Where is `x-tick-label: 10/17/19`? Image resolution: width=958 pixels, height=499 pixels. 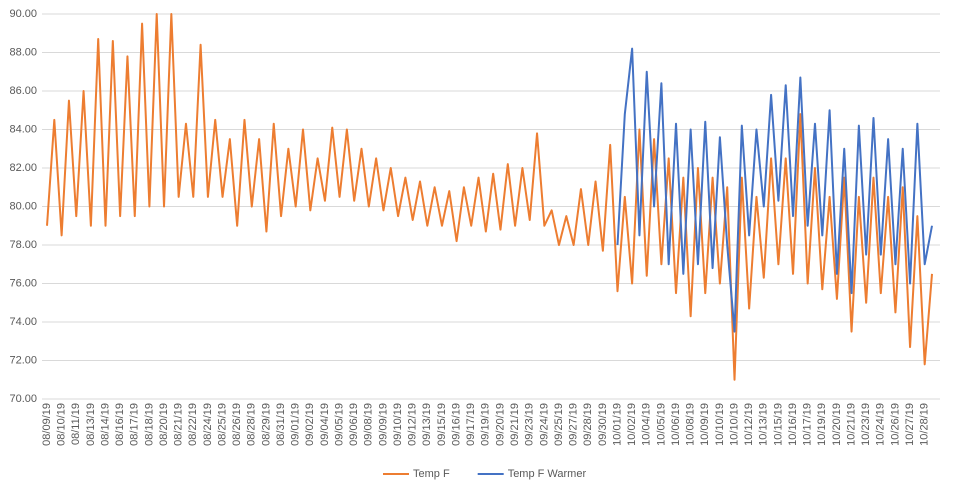 x-tick-label: 10/17/19 is located at coordinates (808, 424).